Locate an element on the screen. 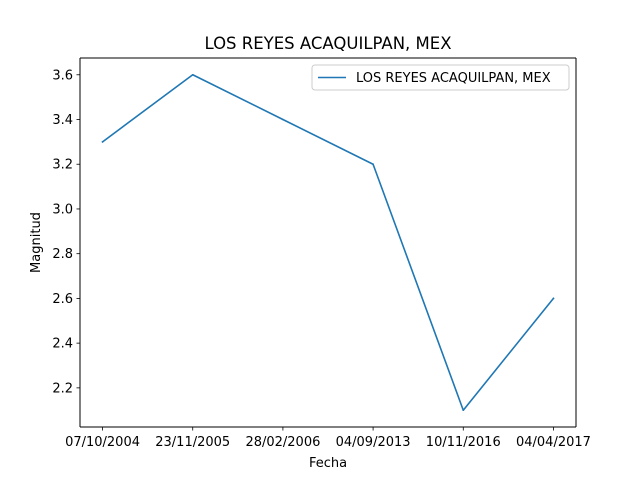 This screenshot has height=480, width=640. legend: LOS REYES ACAQUILPAN, MEX is located at coordinates (440, 77).